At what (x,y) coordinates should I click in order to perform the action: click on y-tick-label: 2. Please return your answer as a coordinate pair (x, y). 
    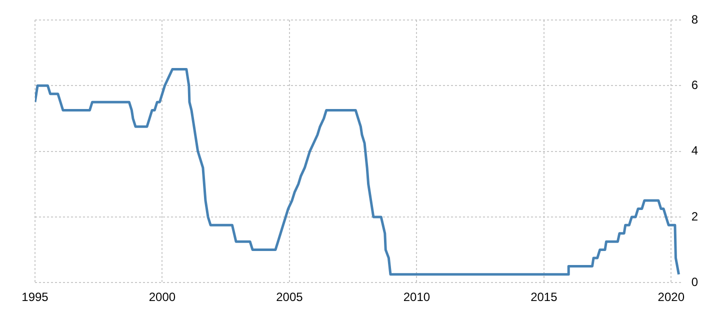
    Looking at the image, I should click on (694, 216).